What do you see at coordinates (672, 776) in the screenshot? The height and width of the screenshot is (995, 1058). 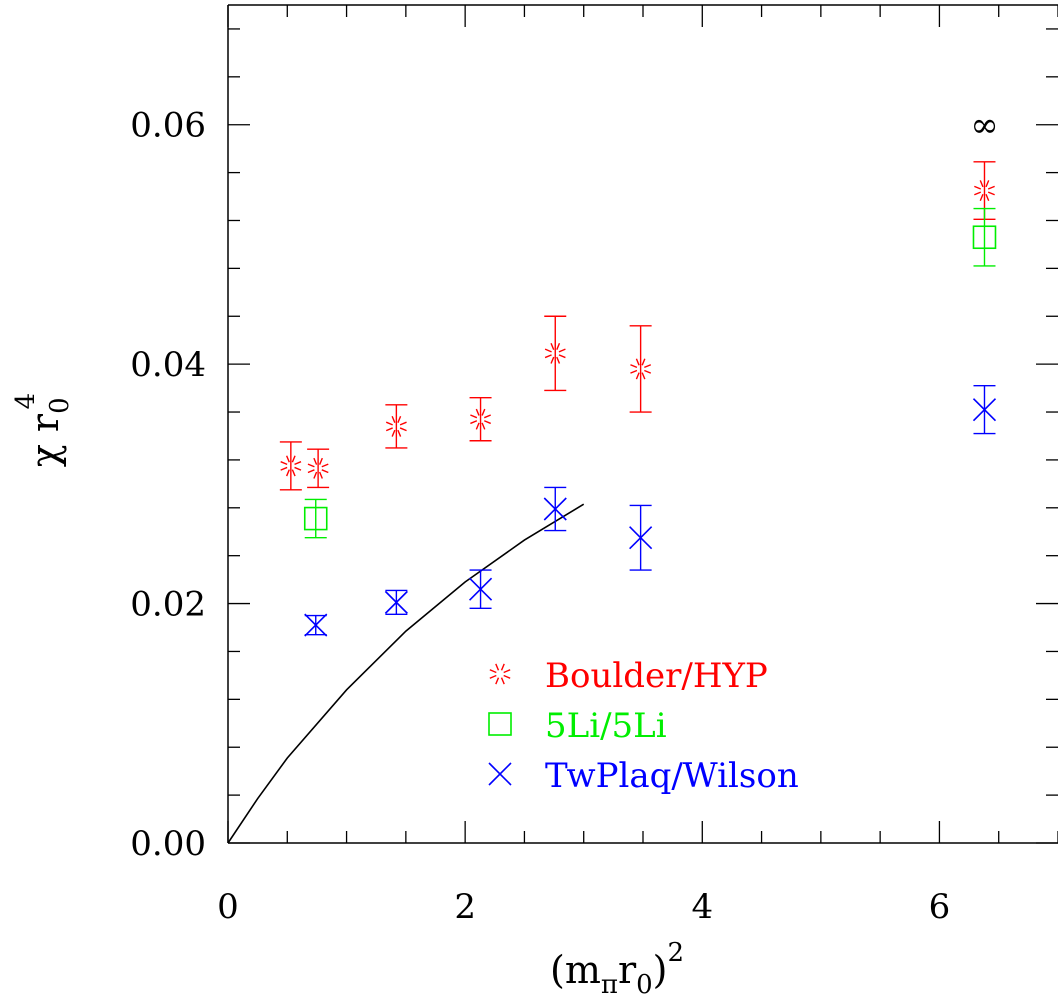 I see `legend-label: TwPlaq/Wilson` at bounding box center [672, 776].